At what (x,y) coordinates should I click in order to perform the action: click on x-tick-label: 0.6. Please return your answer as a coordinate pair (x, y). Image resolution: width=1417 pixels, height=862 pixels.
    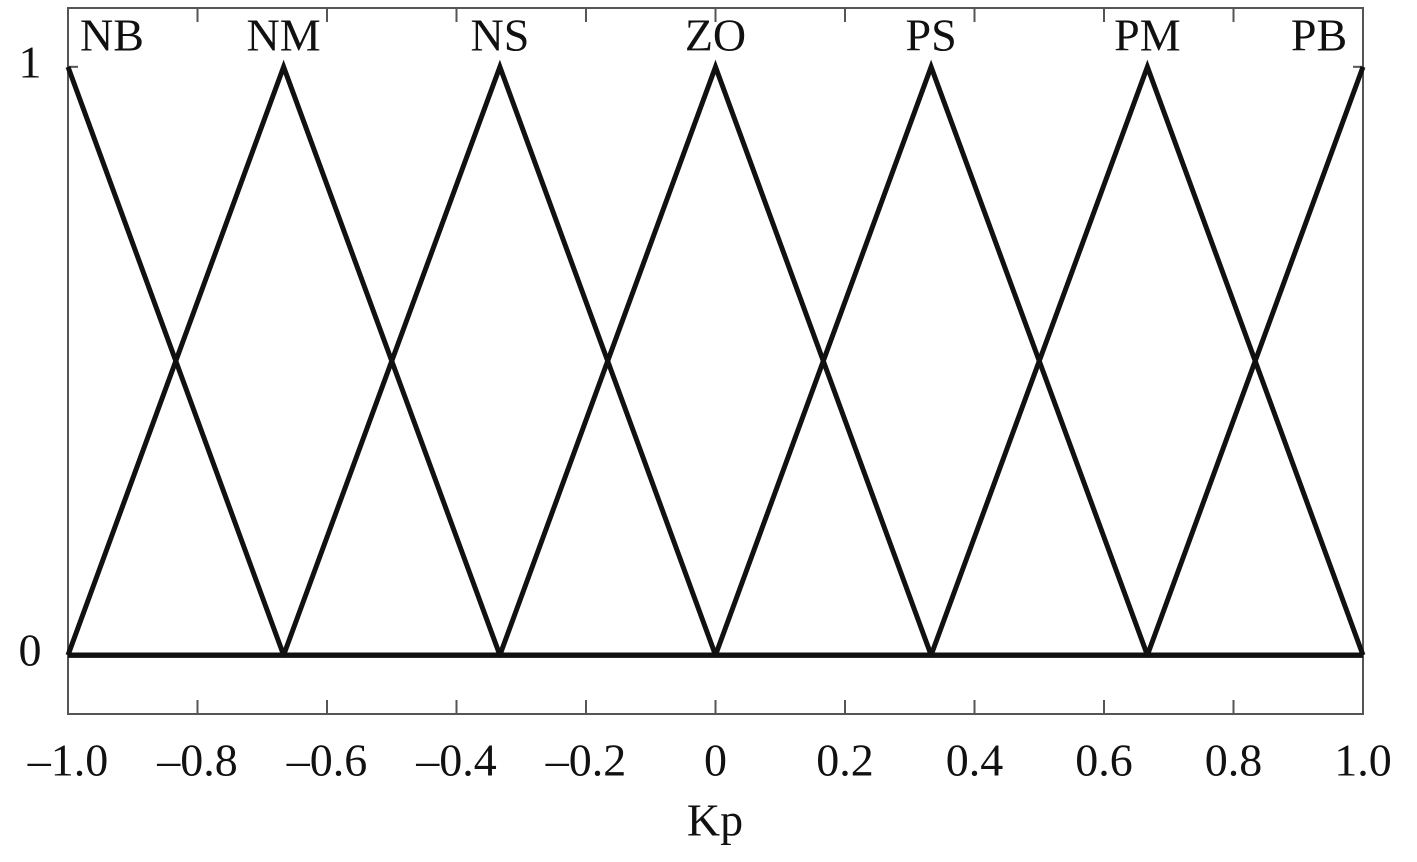
    Looking at the image, I should click on (1104, 760).